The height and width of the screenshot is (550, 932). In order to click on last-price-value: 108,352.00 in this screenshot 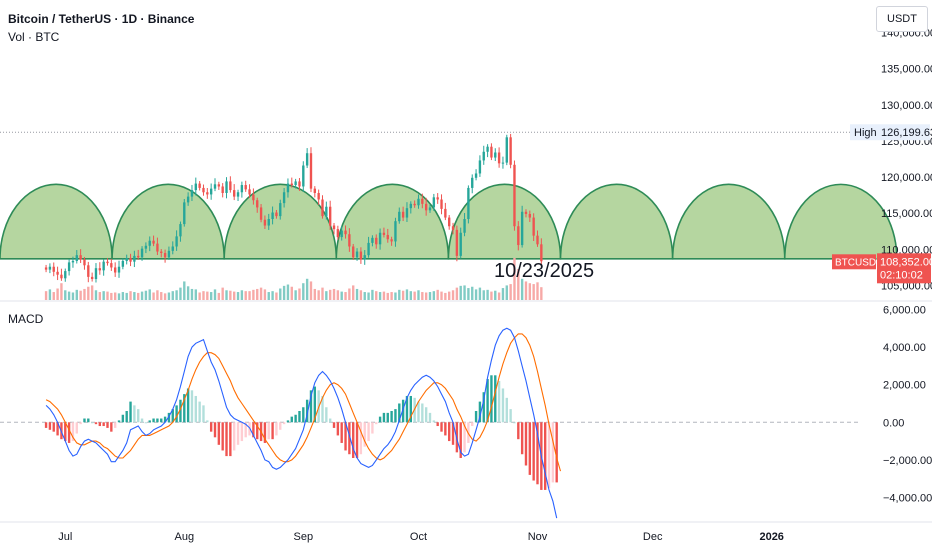, I will do `click(906, 262)`.